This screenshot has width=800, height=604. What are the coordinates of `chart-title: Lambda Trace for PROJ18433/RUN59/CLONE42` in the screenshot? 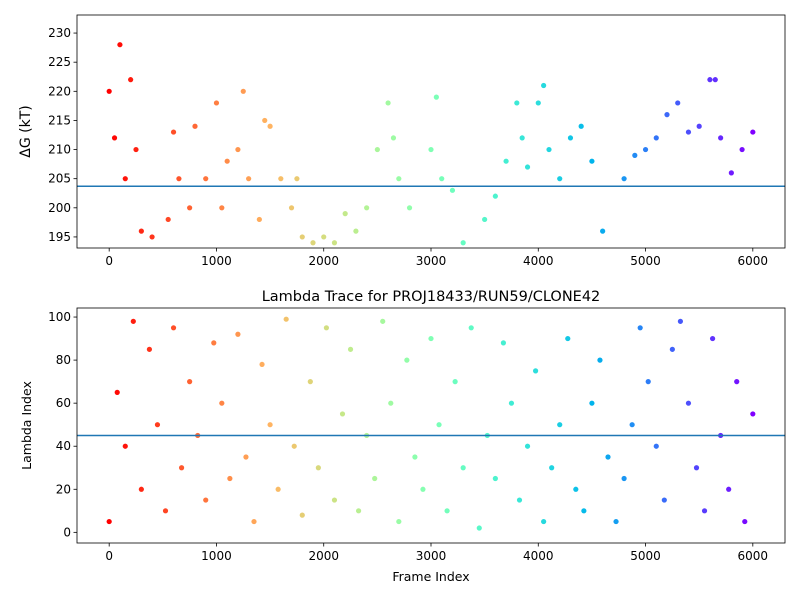 It's located at (431, 297).